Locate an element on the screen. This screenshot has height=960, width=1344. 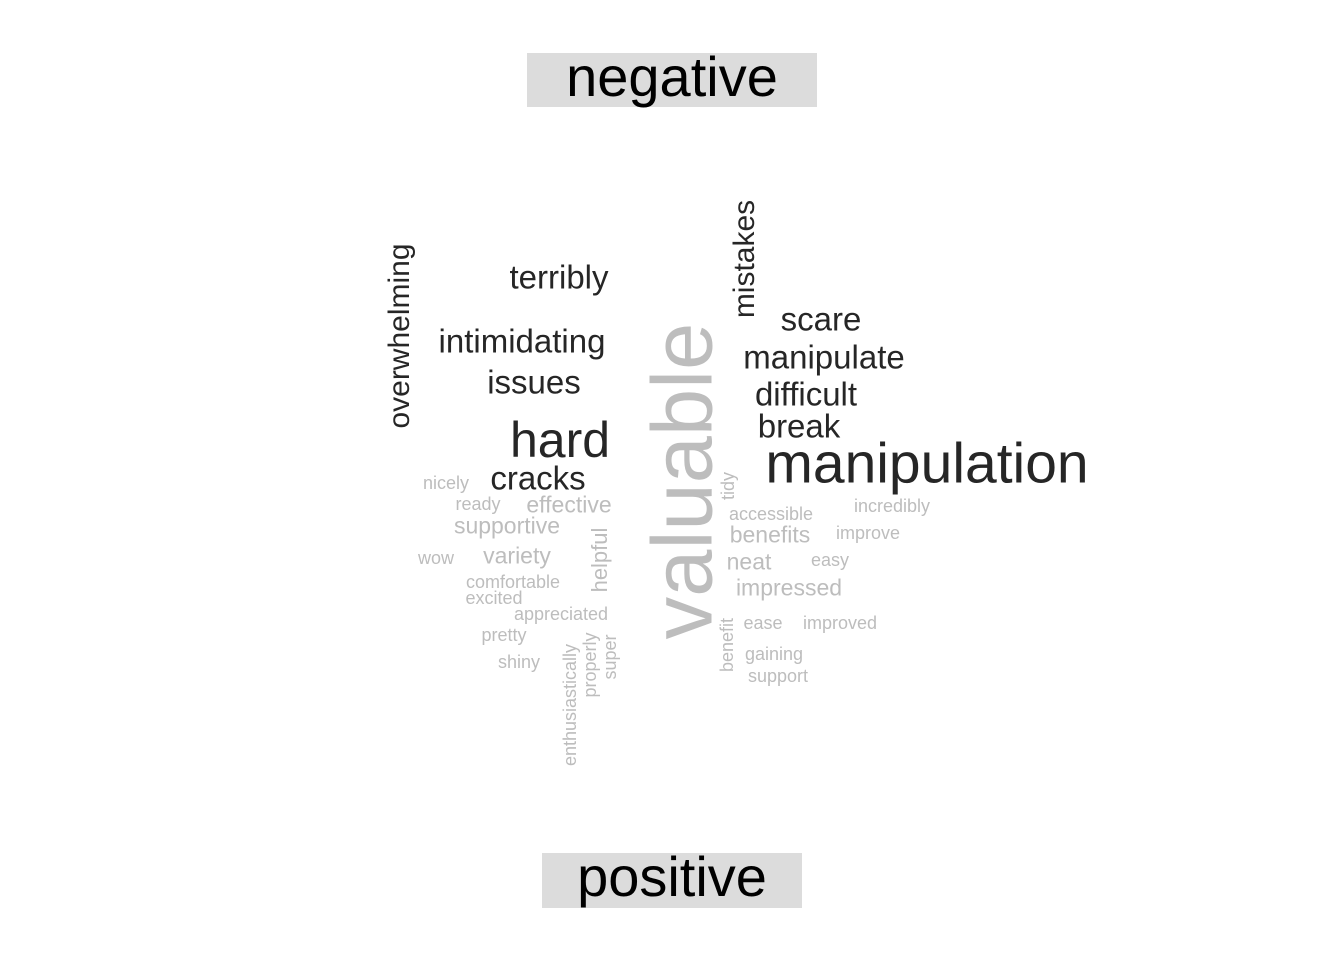
word-nicely: nicely is located at coordinates (446, 483).